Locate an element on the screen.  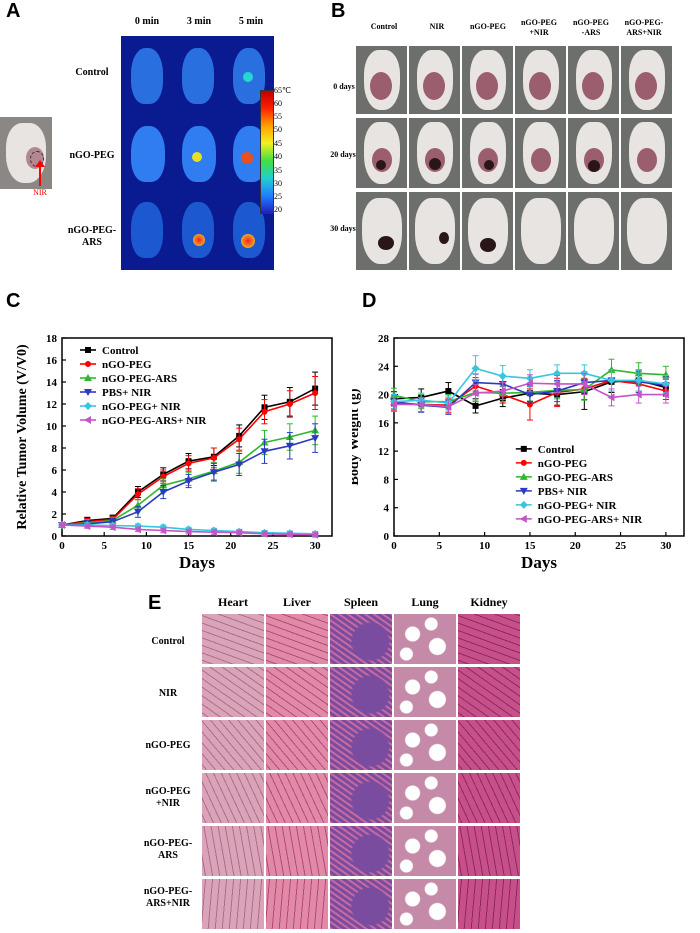
y-tick-label: 2 is located at coordinates (55, 515).